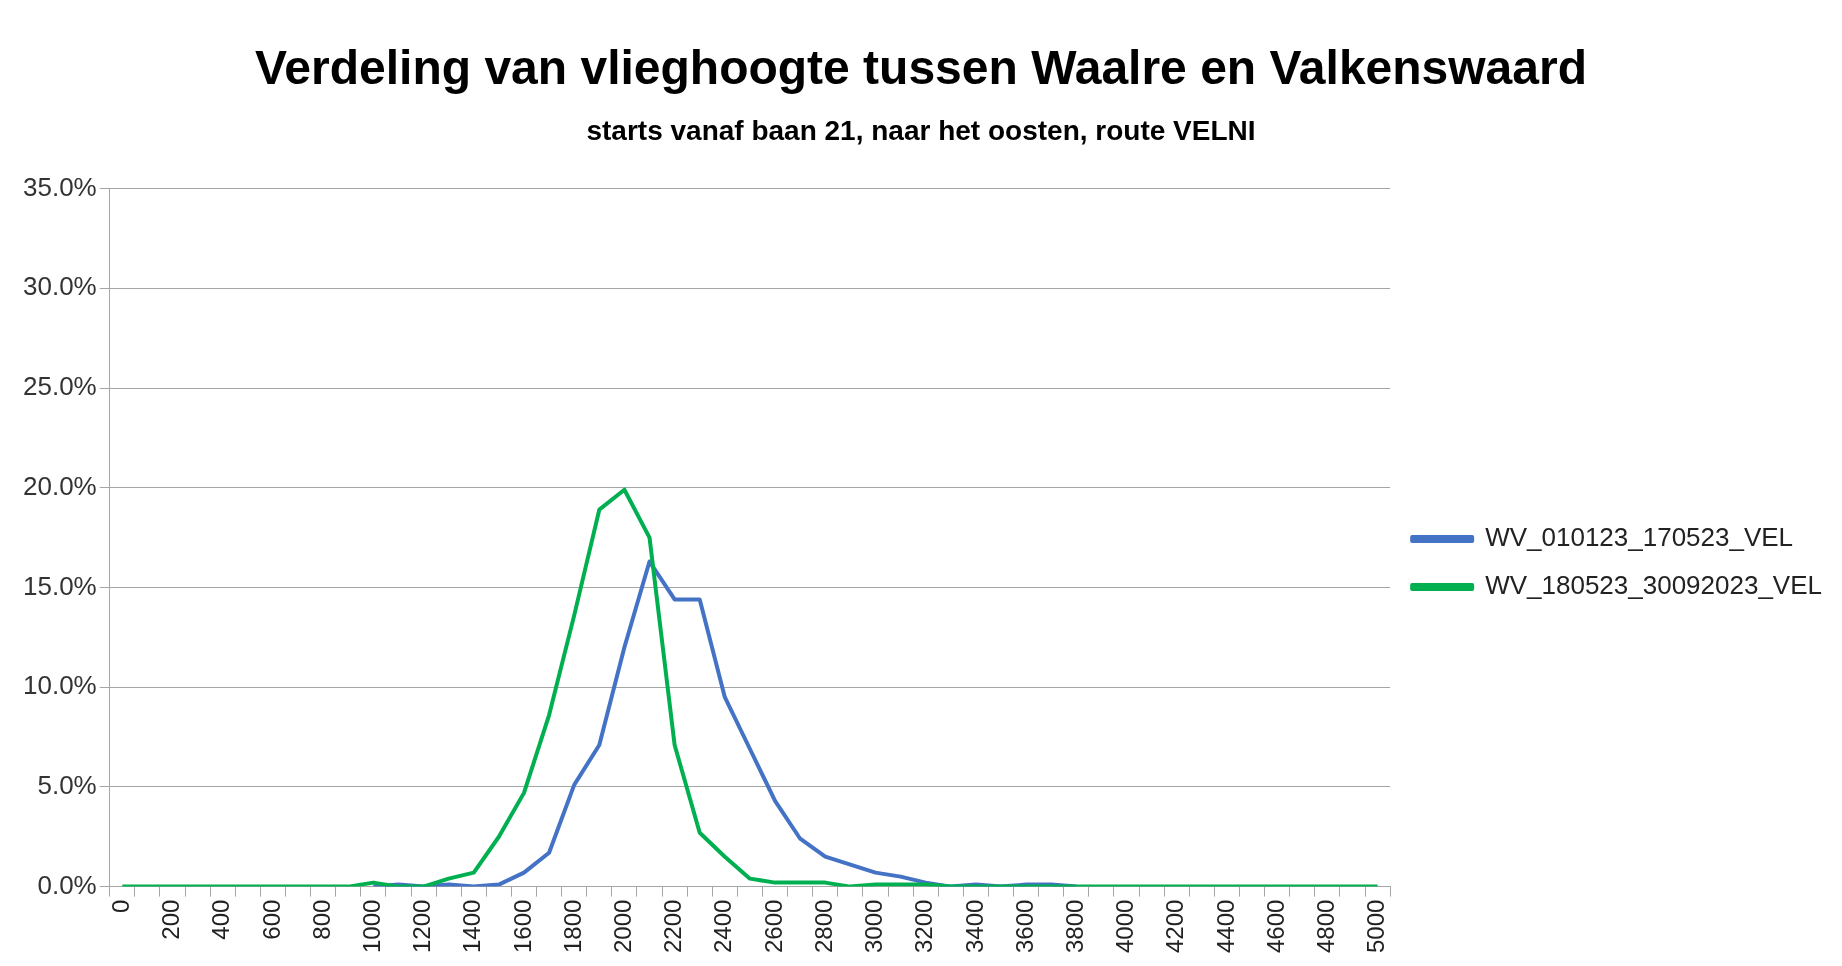  I want to click on x-tick-label: 4200, so click(1175, 926).